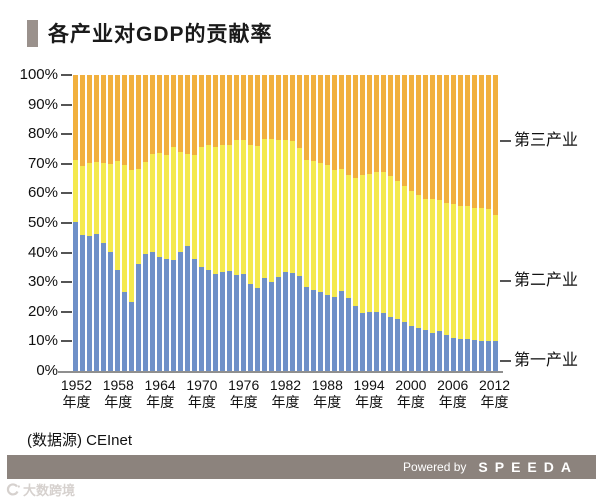  Describe the element at coordinates (152, 223) in the screenshot. I see `bar-1963` at that location.